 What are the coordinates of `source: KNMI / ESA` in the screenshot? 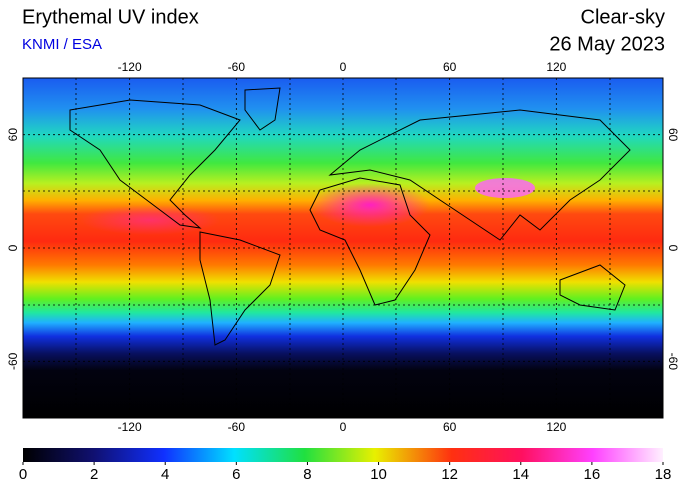 It's located at (62, 44).